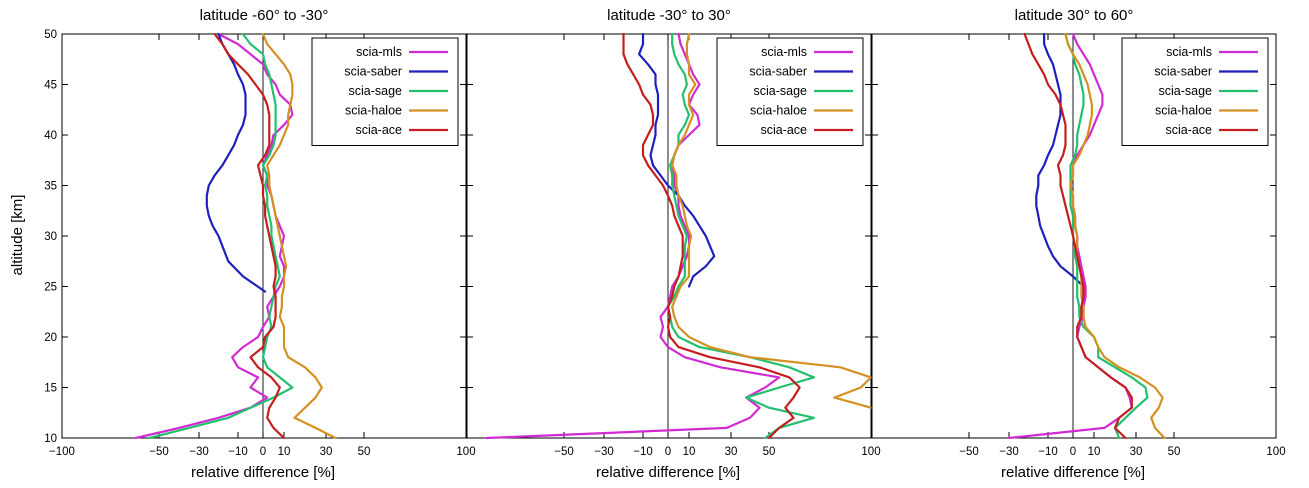 The image size is (1309, 488). I want to click on chart-title: latitude 30° to 60°, so click(1074, 15).